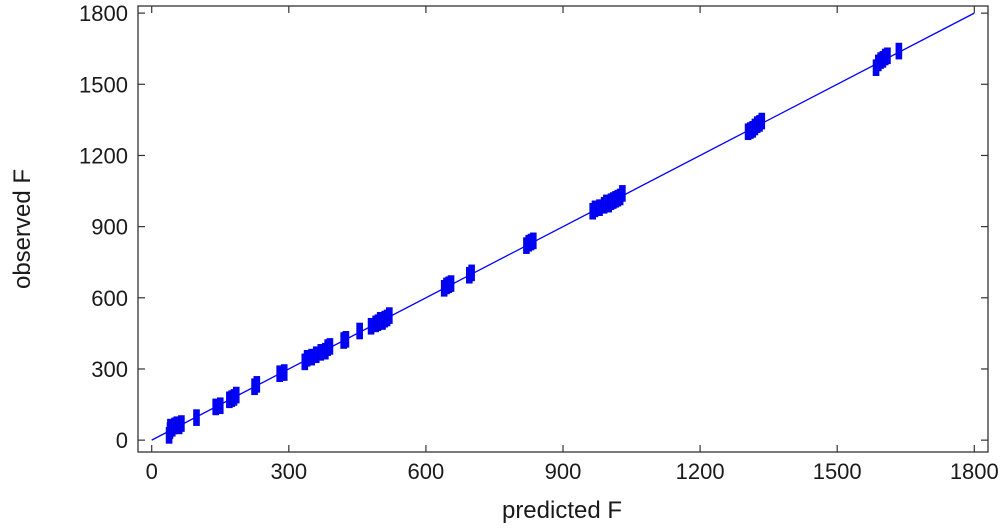  I want to click on x-axis-label: predicted F, so click(562, 510).